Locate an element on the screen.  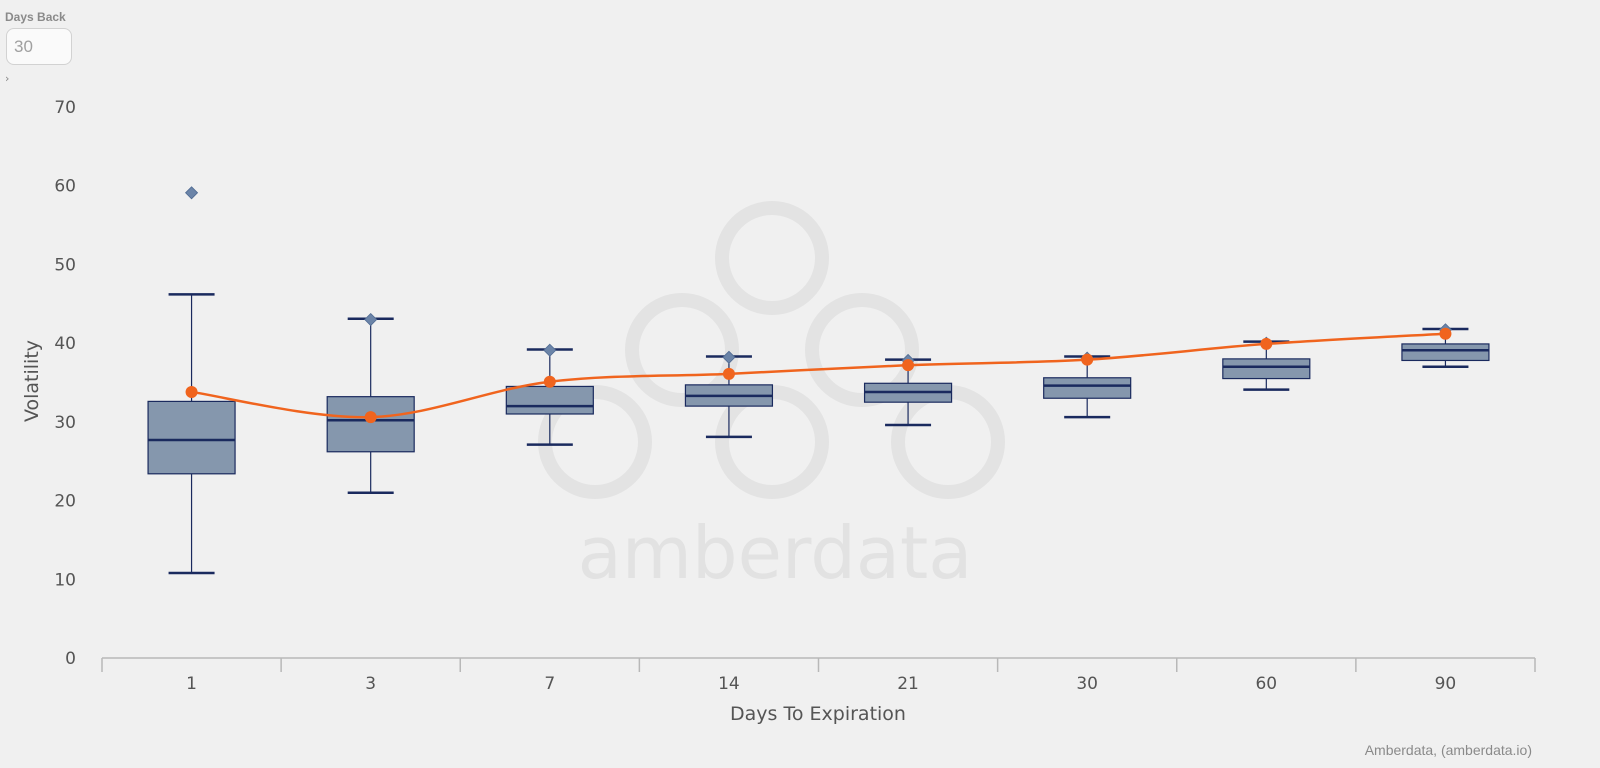
y-tick-label: 0 is located at coordinates (70, 659).